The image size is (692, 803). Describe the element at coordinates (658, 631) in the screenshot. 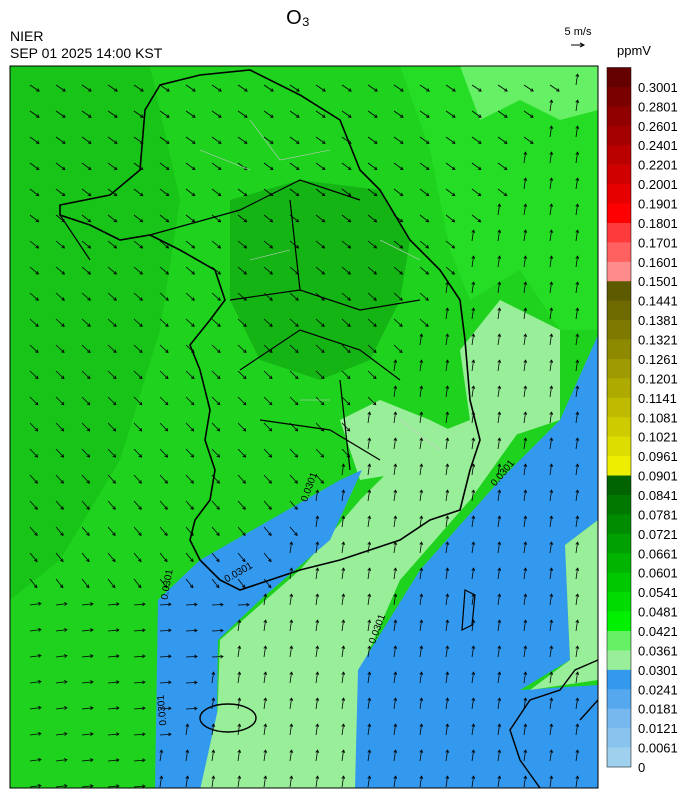

I see `colorbar-label: 0.0421` at that location.